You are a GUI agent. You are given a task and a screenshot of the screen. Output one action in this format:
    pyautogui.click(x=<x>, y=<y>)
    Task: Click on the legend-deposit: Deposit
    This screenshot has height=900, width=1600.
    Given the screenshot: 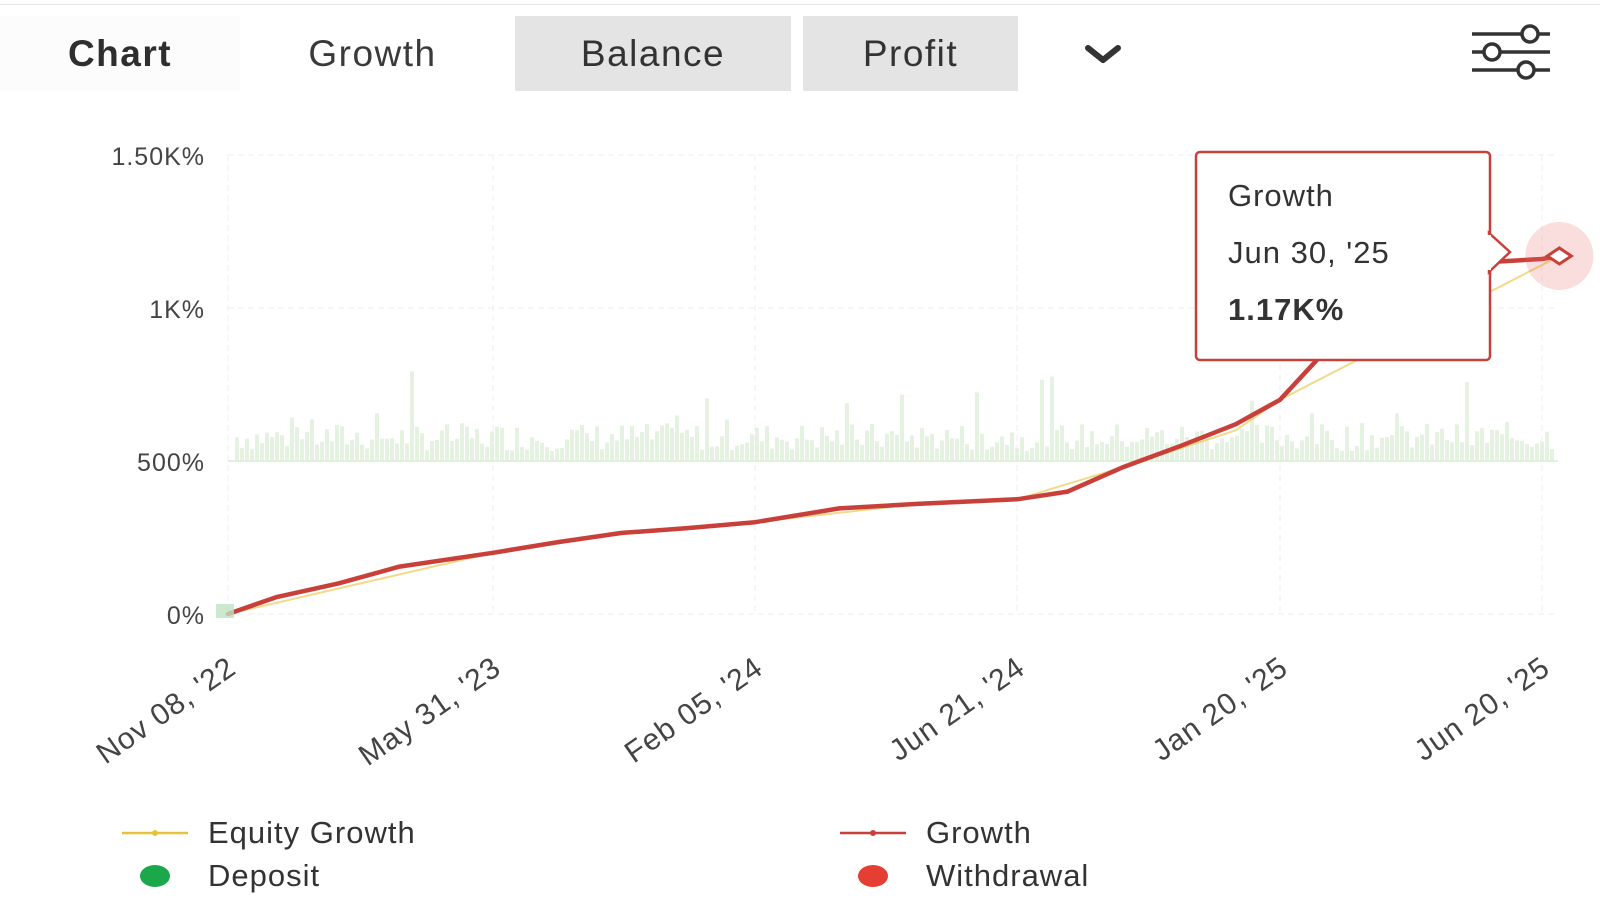 What is the action you would take?
    pyautogui.click(x=220, y=876)
    